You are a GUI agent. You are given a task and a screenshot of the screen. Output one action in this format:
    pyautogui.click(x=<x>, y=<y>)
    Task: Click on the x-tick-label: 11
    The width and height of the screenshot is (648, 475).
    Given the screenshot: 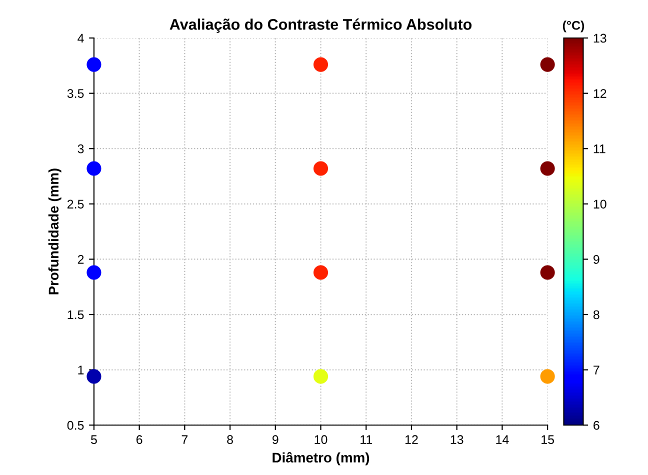 What is the action you would take?
    pyautogui.click(x=366, y=439)
    